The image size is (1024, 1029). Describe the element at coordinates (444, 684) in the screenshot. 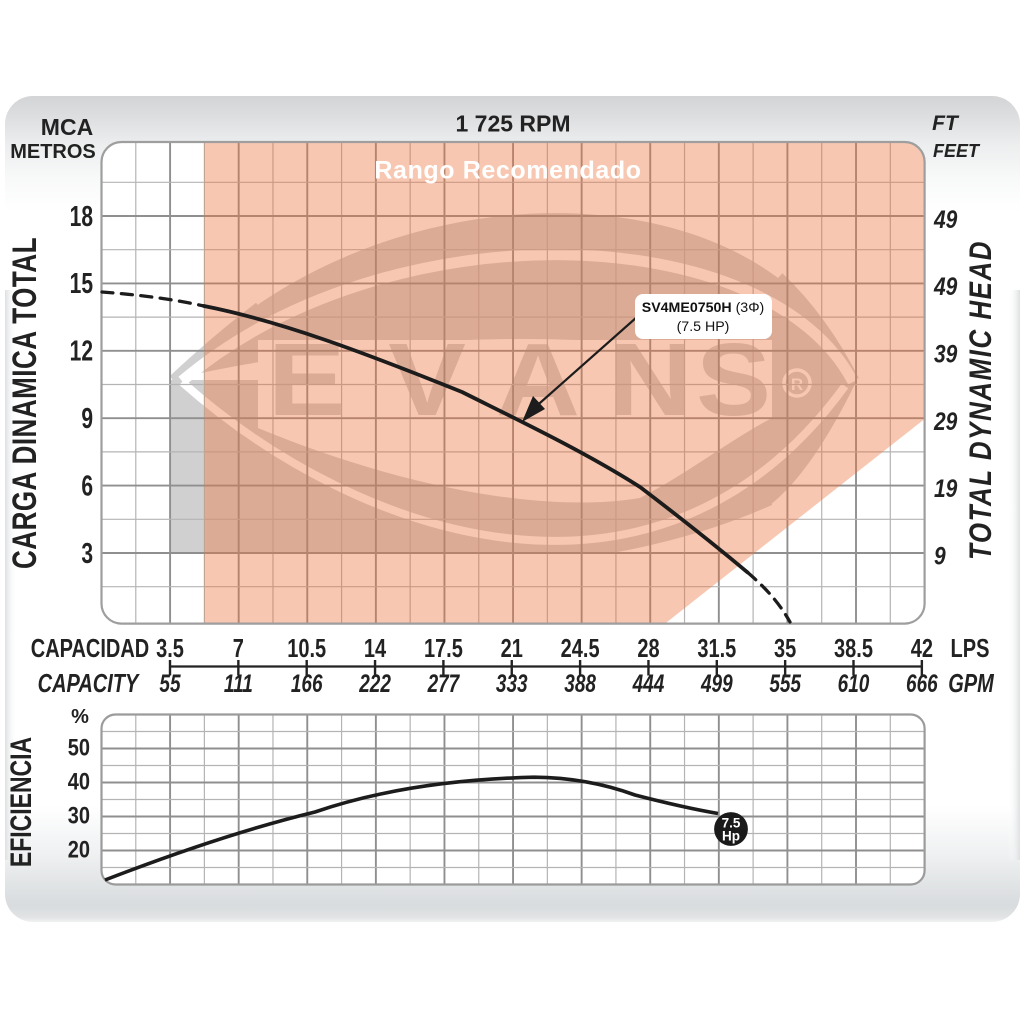

I see `svg-text: 277` at that location.